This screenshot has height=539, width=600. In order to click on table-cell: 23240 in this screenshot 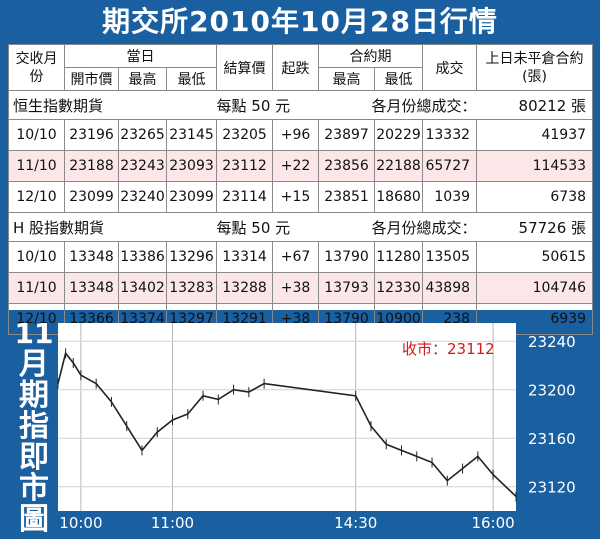, I will do `click(142, 197)`.